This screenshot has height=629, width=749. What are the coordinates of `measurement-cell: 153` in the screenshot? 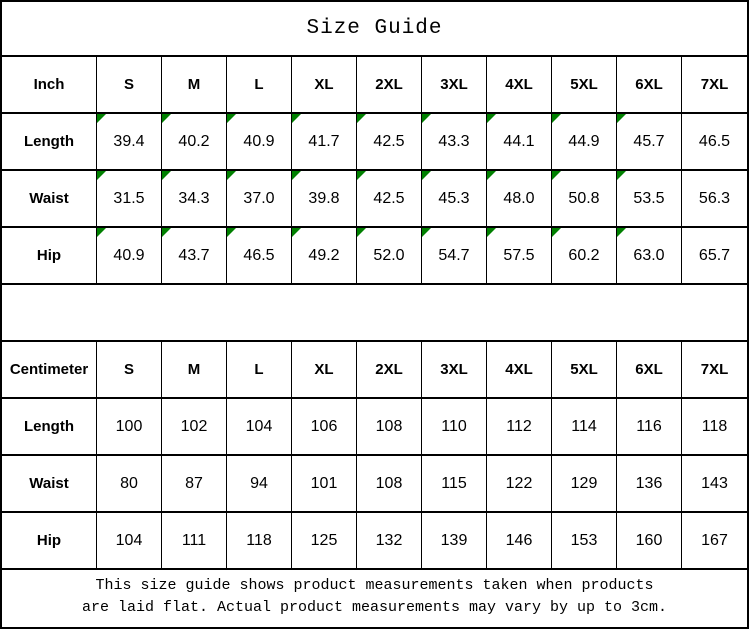 It's located at (584, 540).